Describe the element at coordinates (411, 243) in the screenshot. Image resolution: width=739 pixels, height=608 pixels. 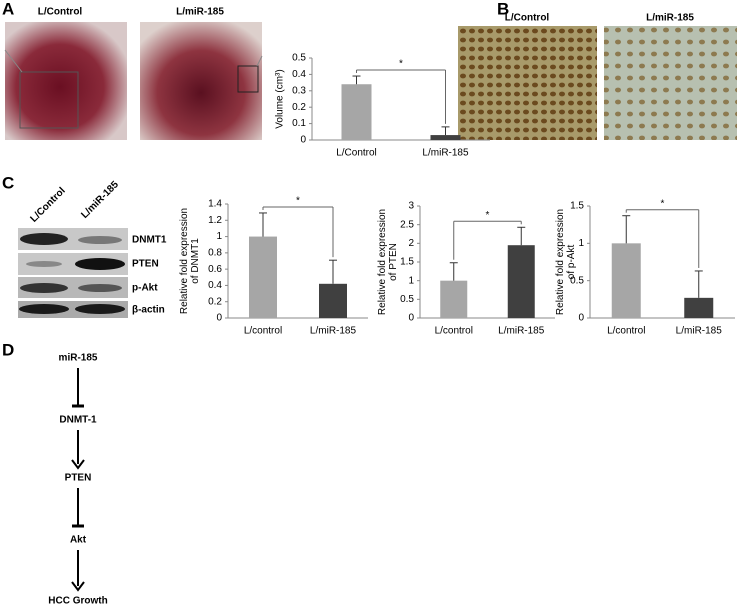
I see `y-tick-label: 2` at that location.